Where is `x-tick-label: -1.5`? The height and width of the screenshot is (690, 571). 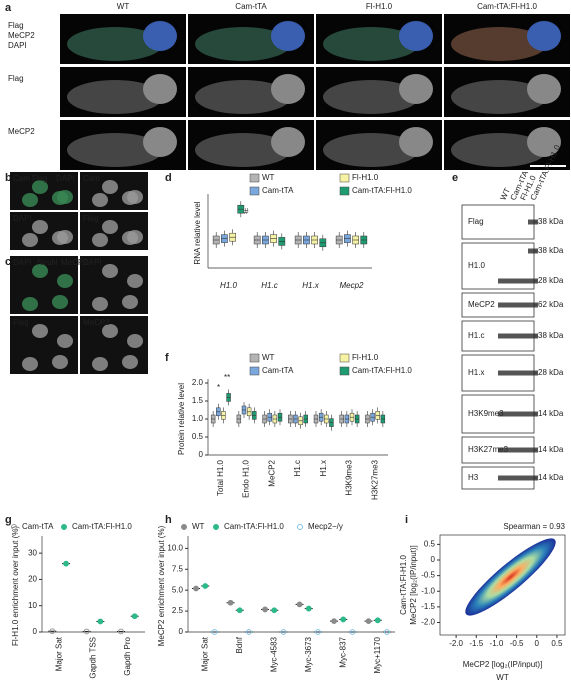 x-tick-label: -1.5 is located at coordinates (476, 643).